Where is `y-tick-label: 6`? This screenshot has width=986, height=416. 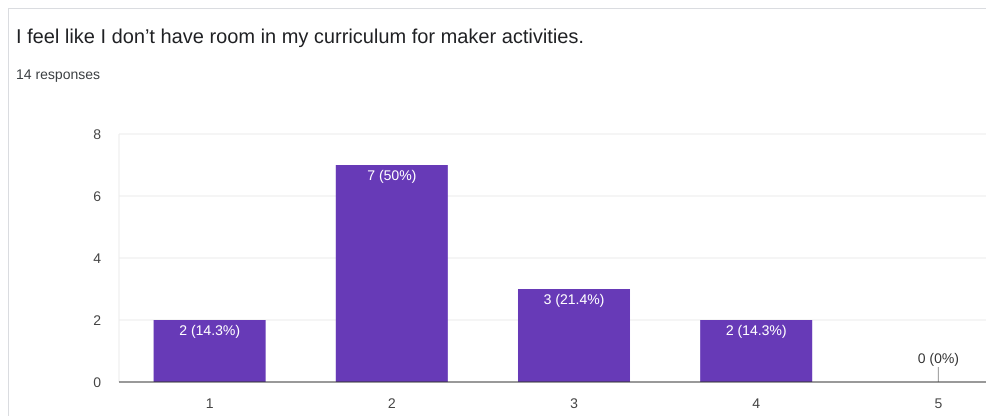
y-tick-label: 6 is located at coordinates (97, 196).